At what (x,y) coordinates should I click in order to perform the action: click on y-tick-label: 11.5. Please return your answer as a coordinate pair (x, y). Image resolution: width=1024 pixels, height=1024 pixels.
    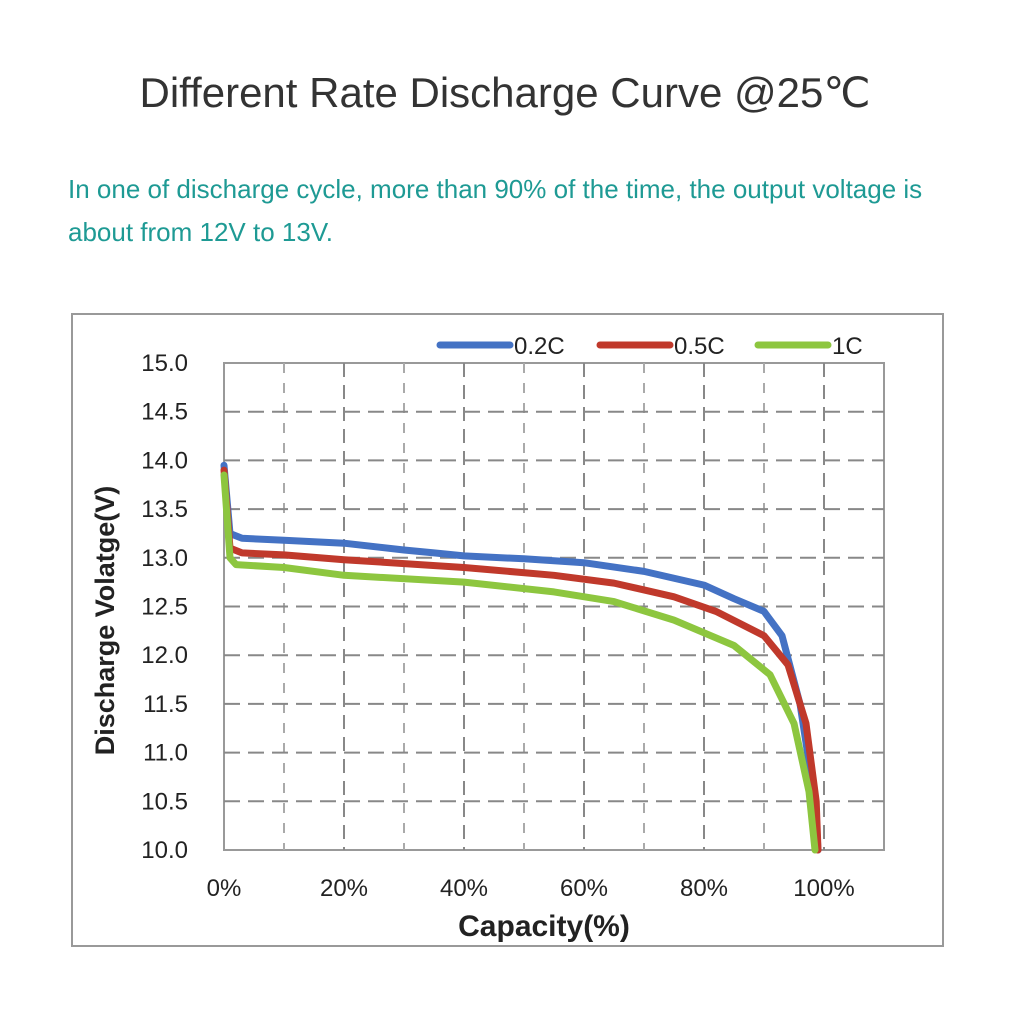
    Looking at the image, I should click on (165, 704).